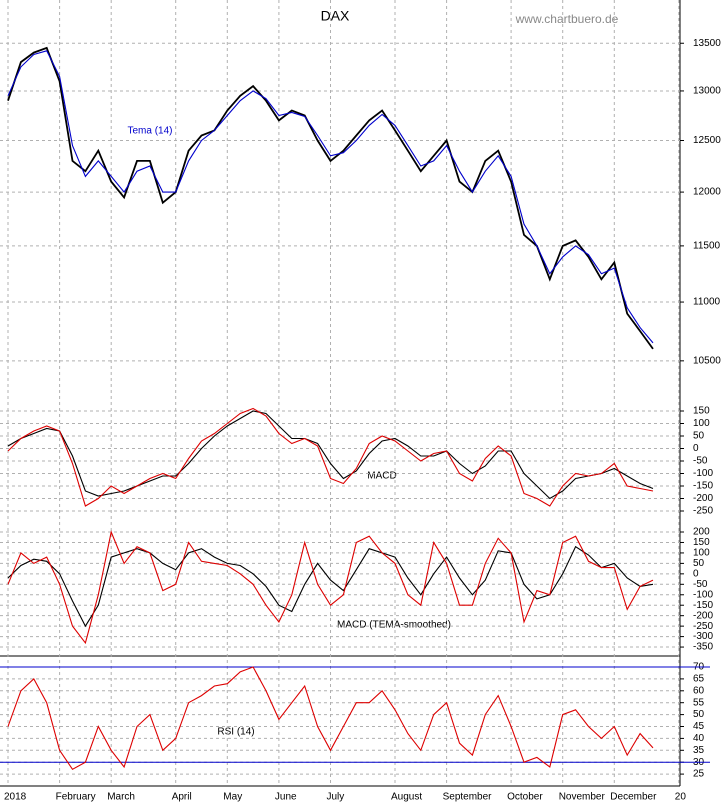 The height and width of the screenshot is (803, 723). I want to click on y-tick-label: 25, so click(699, 774).